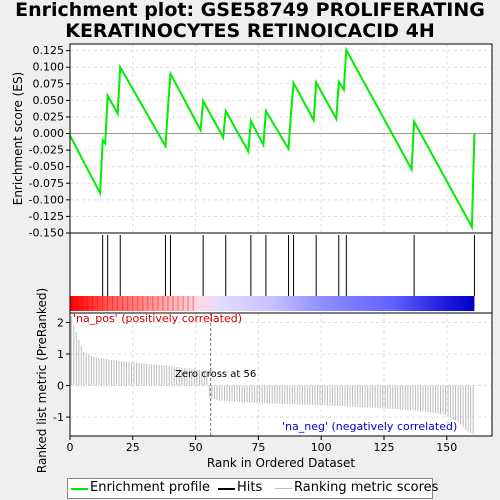 This screenshot has width=500, height=500. Describe the element at coordinates (281, 463) in the screenshot. I see `x-axis-label: Rank in Ordered Dataset` at that location.